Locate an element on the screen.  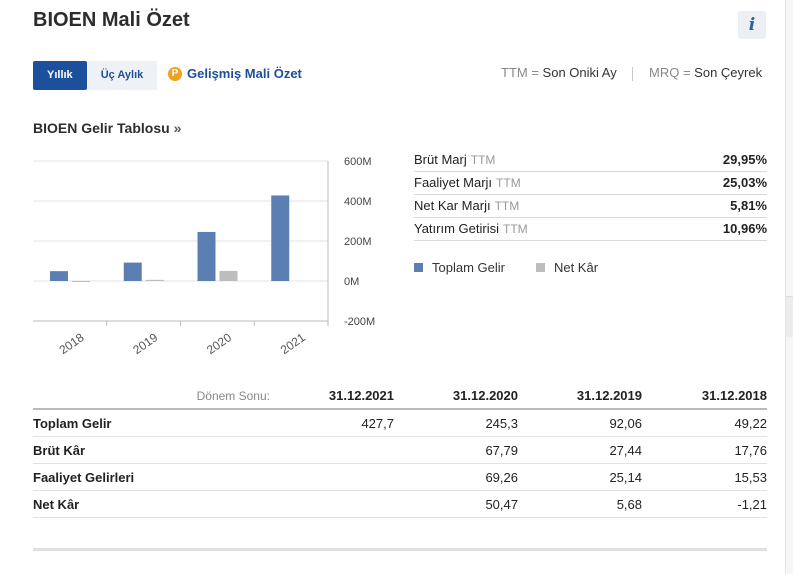
y-tick-label: 400M is located at coordinates (358, 202).